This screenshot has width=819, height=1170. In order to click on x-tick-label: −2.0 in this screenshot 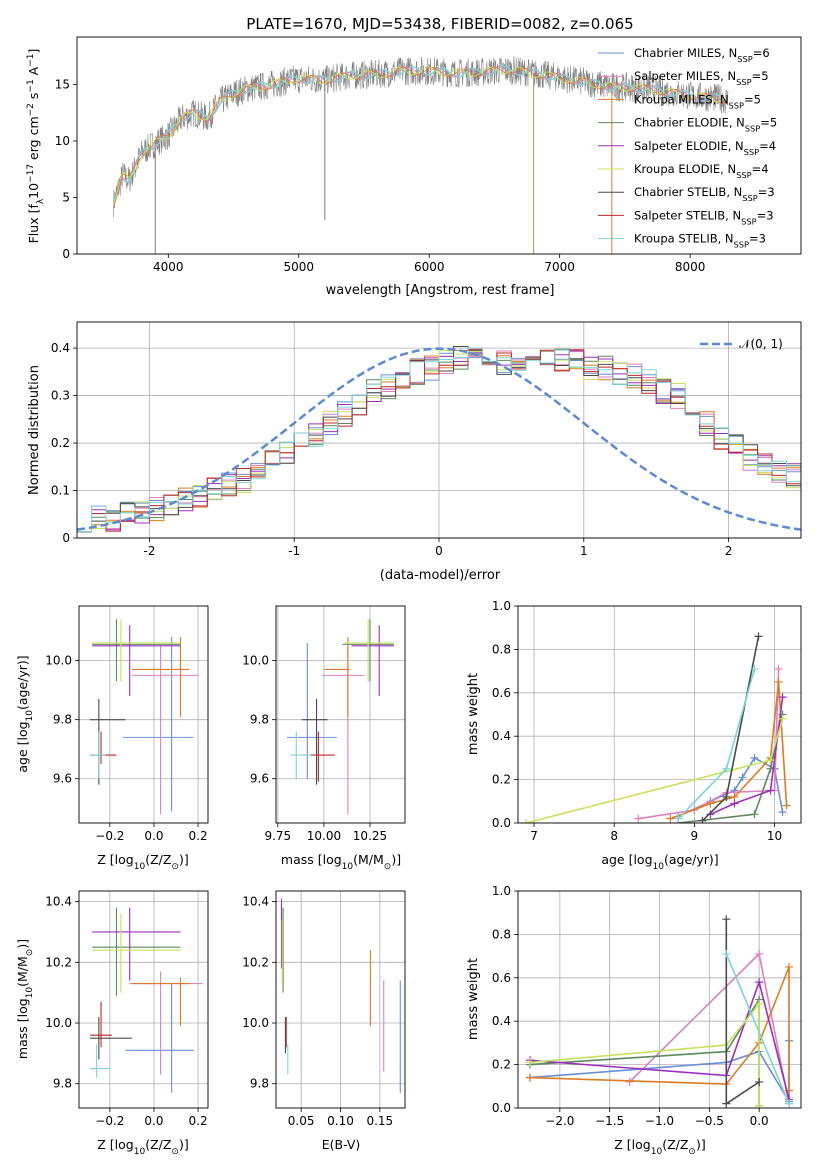, I will do `click(559, 1121)`.